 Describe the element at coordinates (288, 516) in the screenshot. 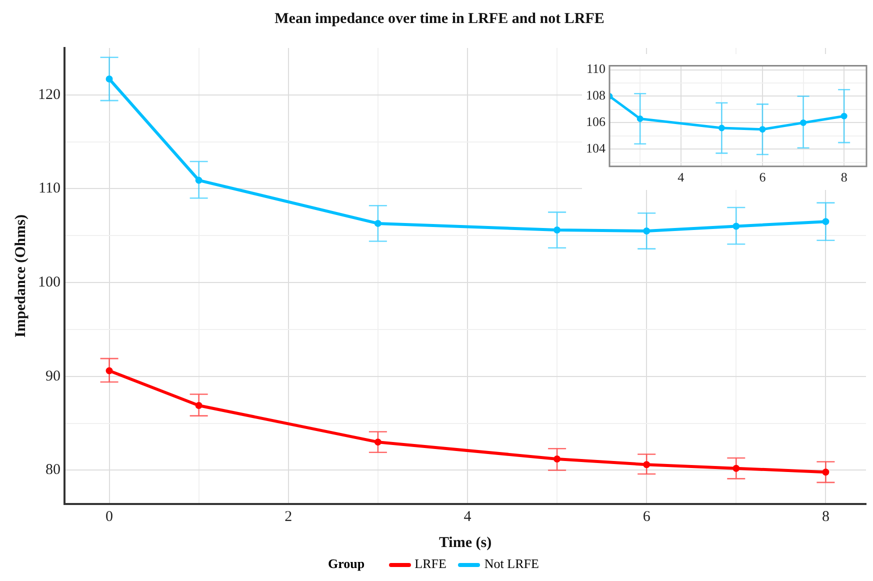

I see `x-tick-label: 2` at that location.